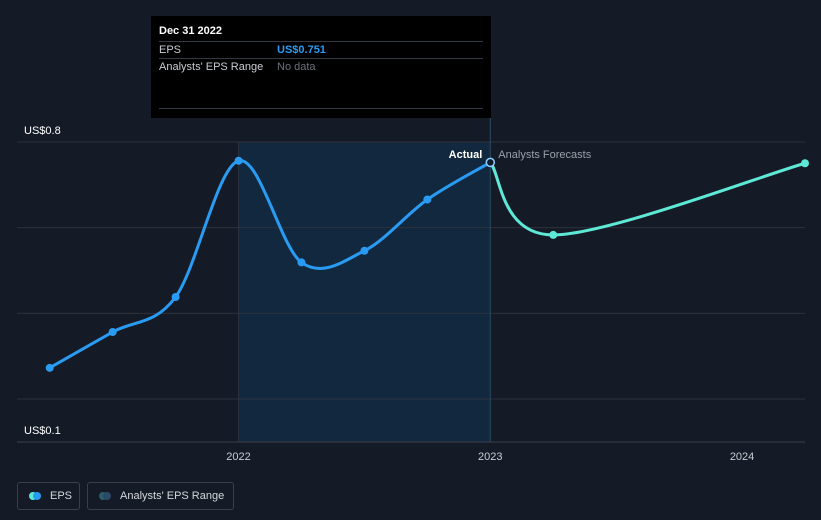 The image size is (821, 520). I want to click on x-tick-label: 2024, so click(742, 457).